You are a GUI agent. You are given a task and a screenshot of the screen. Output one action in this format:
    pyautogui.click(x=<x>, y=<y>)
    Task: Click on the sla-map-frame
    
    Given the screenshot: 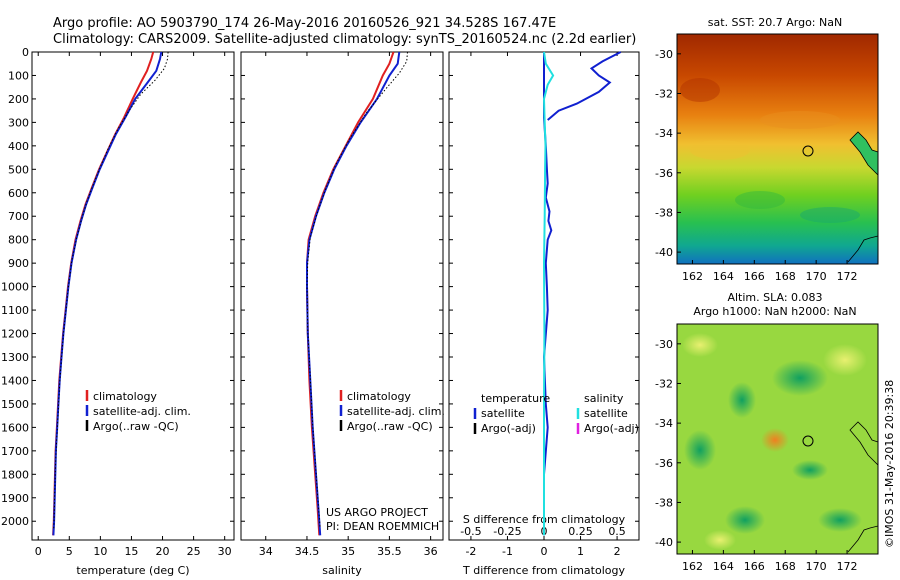 What is the action you would take?
    pyautogui.click(x=777, y=439)
    